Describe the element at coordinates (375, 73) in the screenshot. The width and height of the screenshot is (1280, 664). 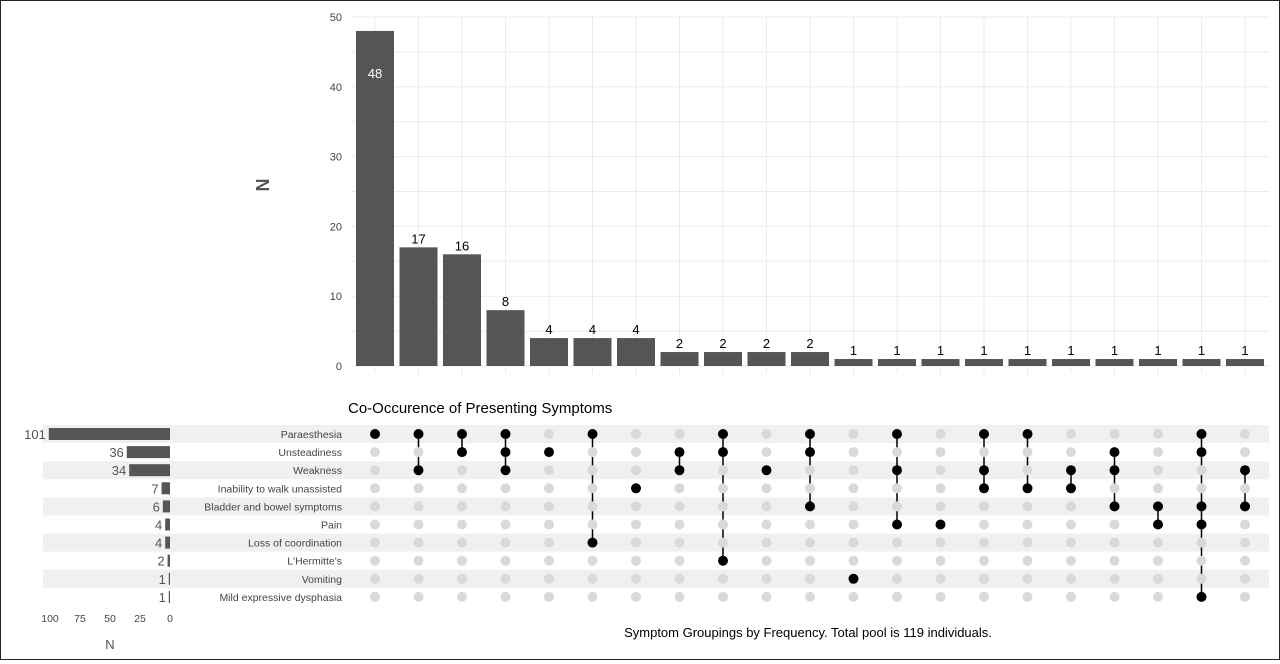
I see `bar-value-label: 48` at that location.